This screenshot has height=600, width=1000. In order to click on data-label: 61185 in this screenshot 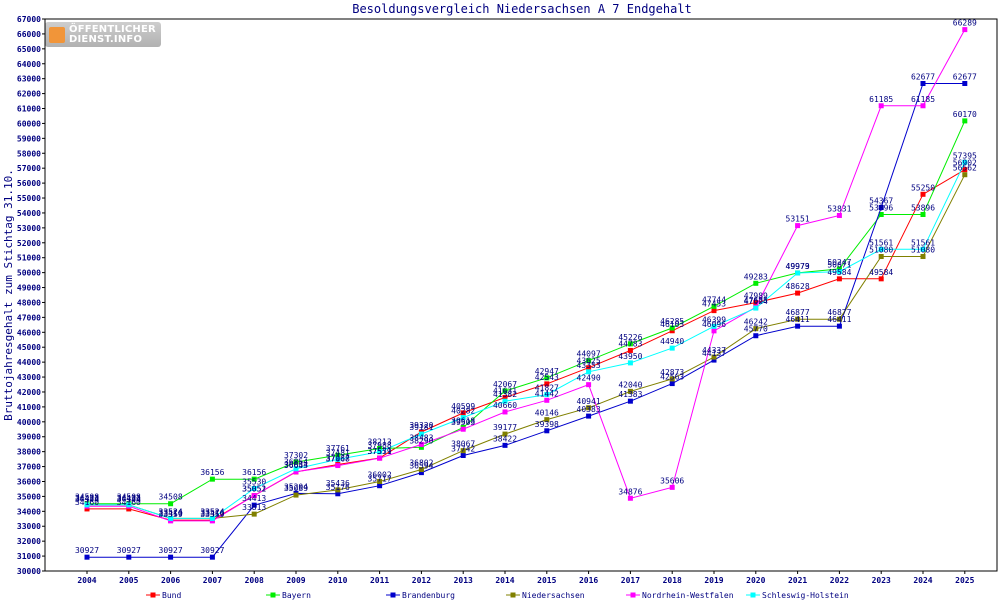, I will do `click(881, 99)`.